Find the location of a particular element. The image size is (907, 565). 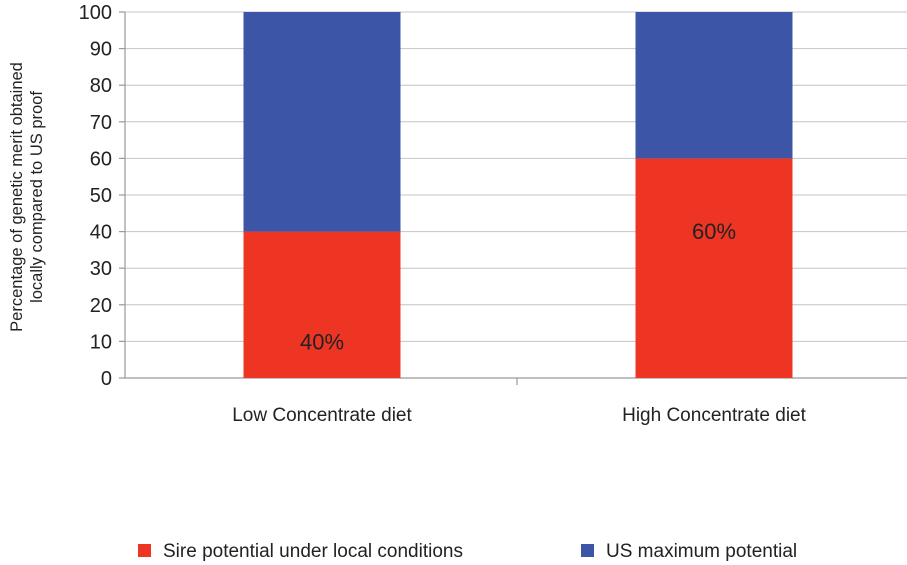

data-label: 60% is located at coordinates (714, 231).